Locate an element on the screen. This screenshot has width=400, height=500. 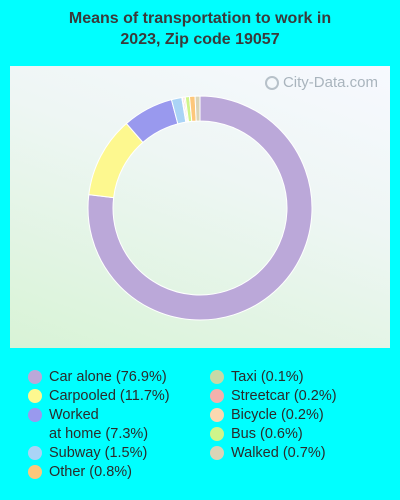
legend-item: Subway (1.5%) is located at coordinates (113, 453).